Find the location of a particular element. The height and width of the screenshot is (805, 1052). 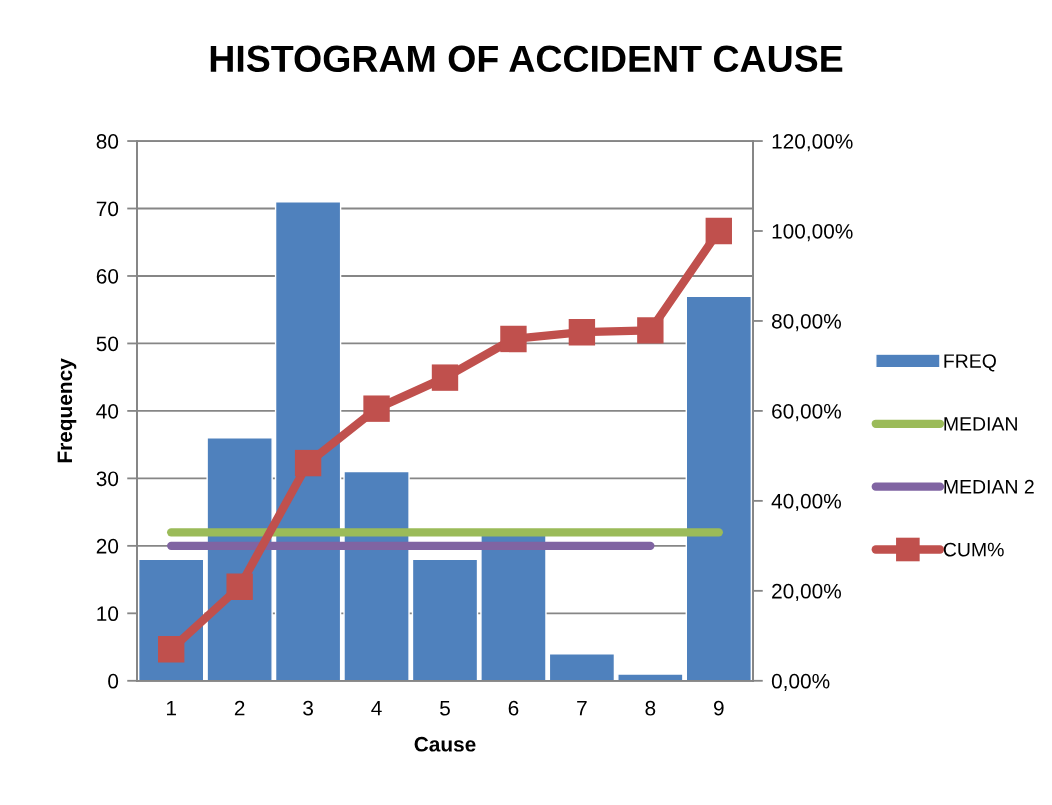

legend-label: FREQ is located at coordinates (970, 363).